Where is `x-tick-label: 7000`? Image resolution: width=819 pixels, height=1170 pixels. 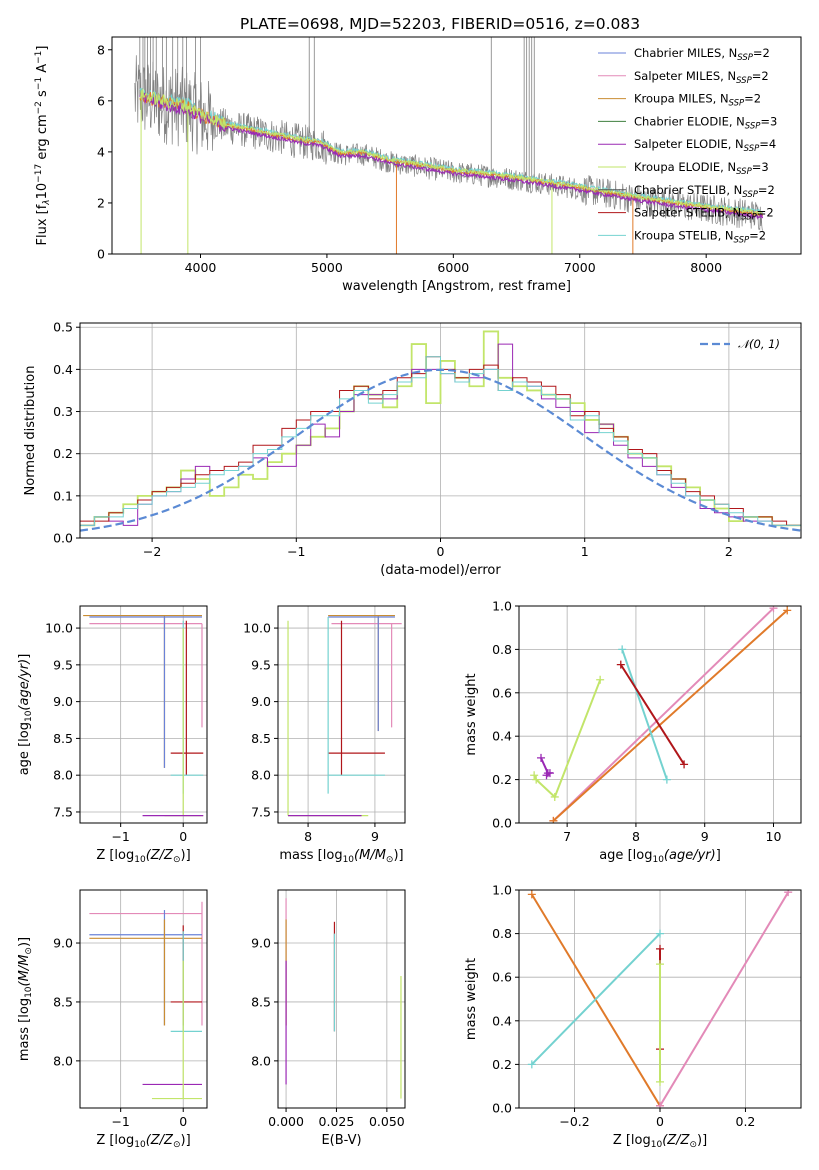
x-tick-label: 7000 is located at coordinates (580, 267).